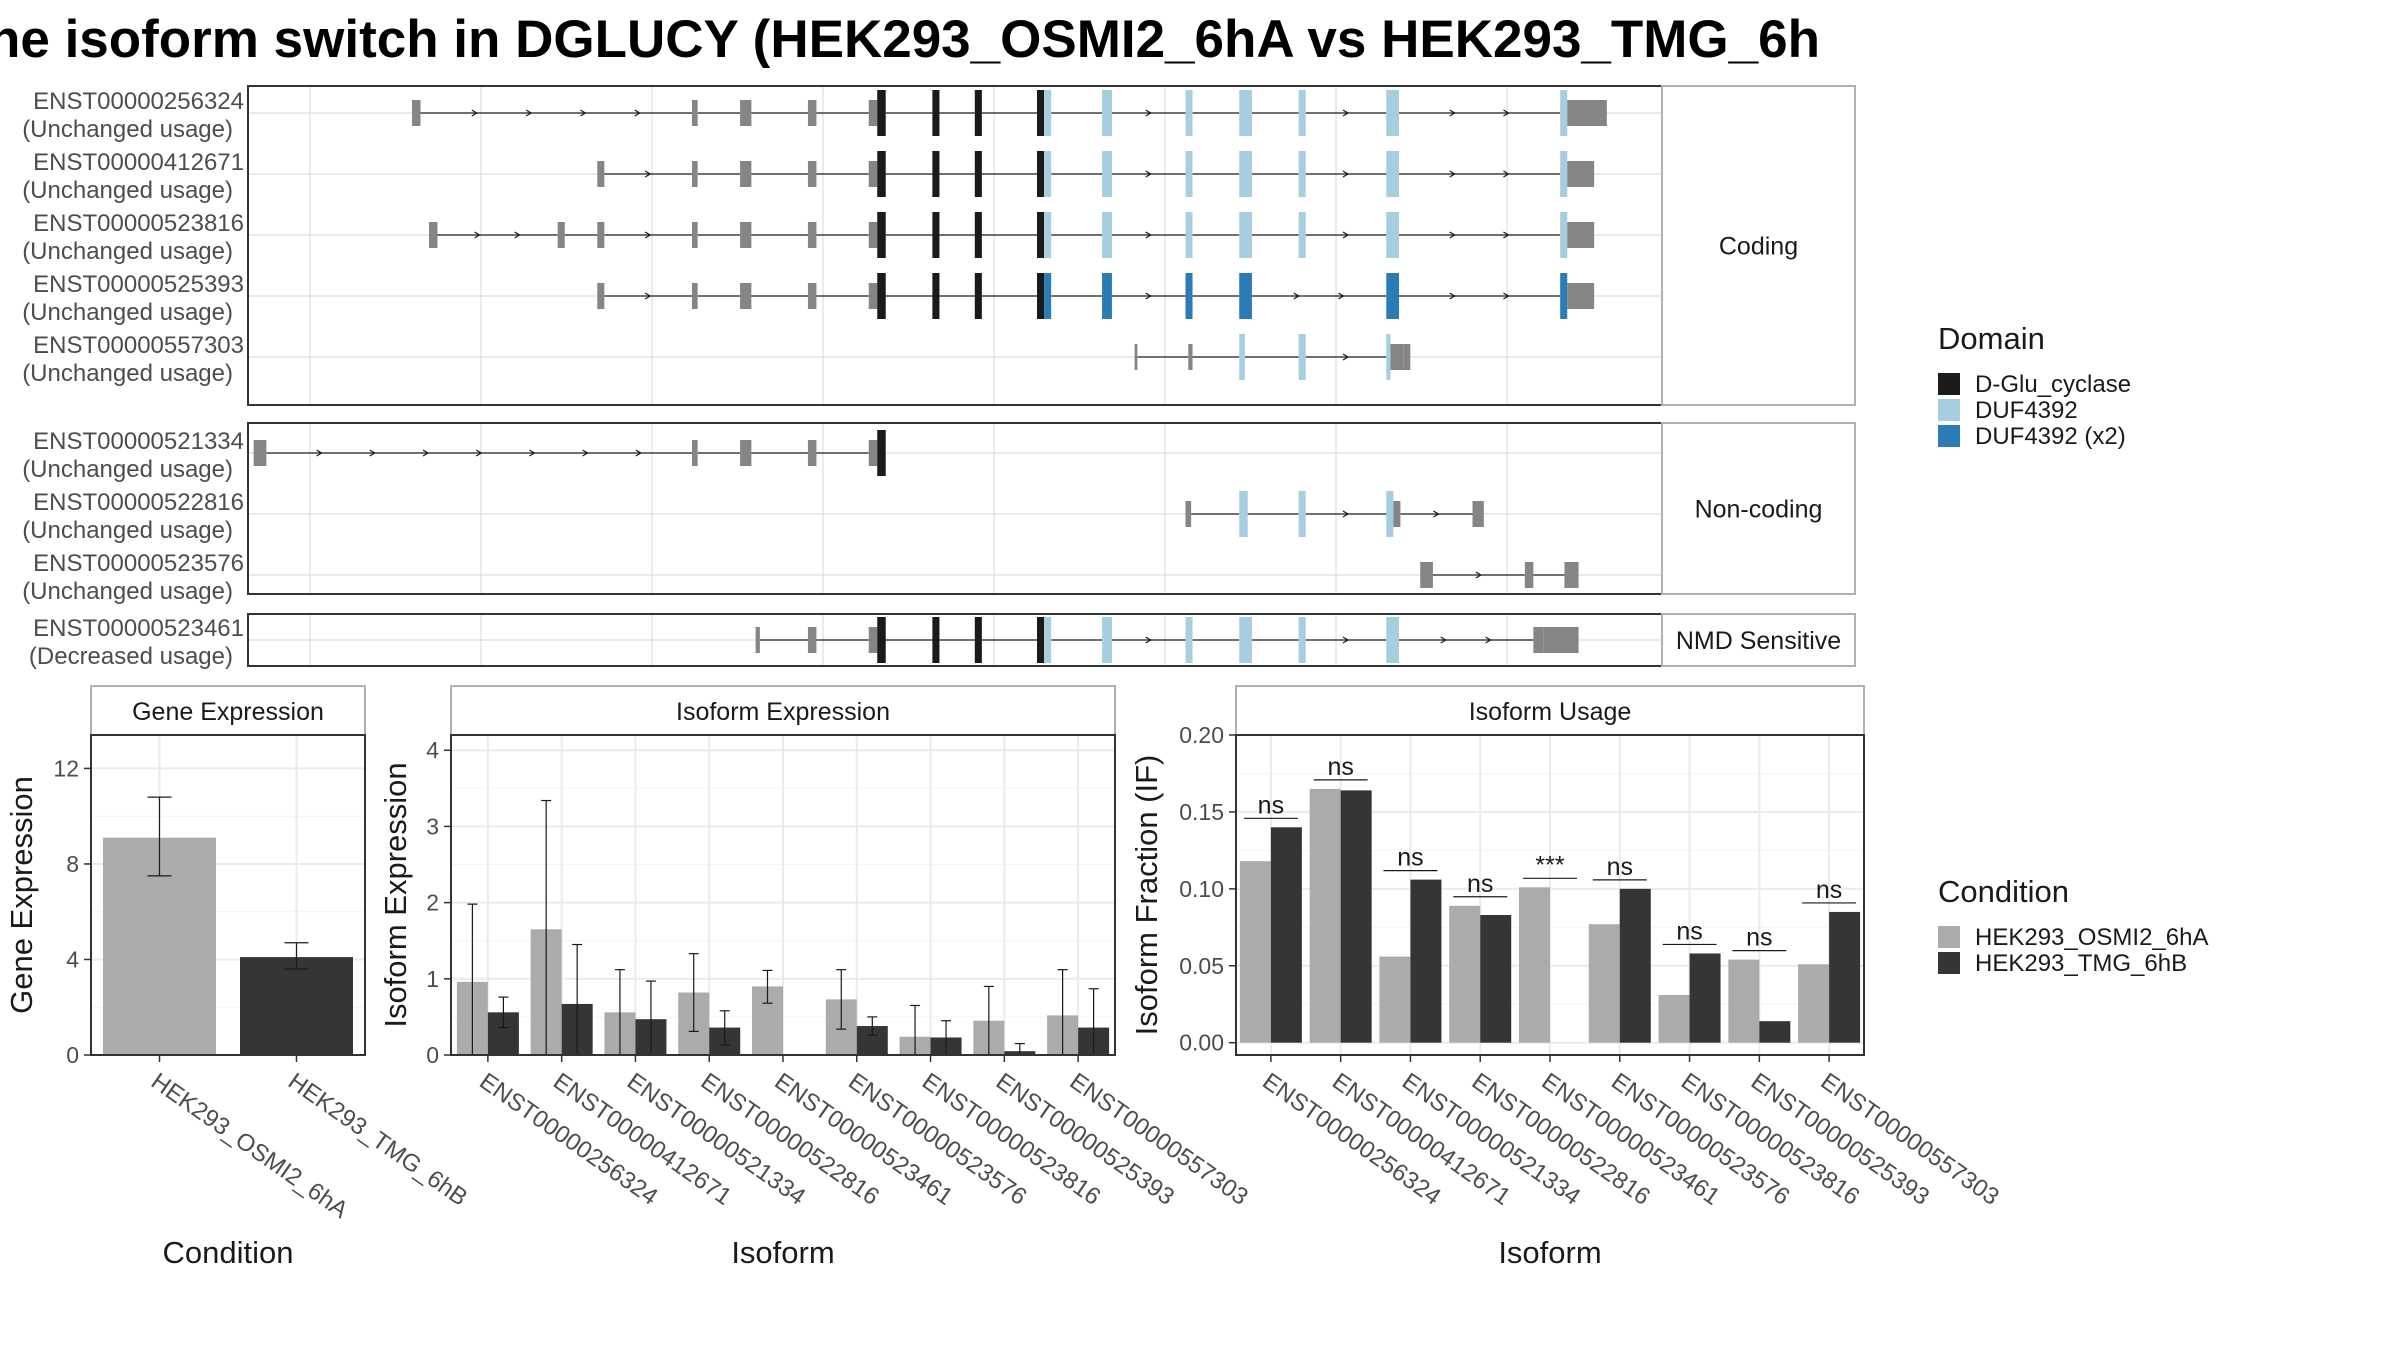  I want to click on structure-group-nmd-sensitive: NMD Sensitive, so click(1051, 640).